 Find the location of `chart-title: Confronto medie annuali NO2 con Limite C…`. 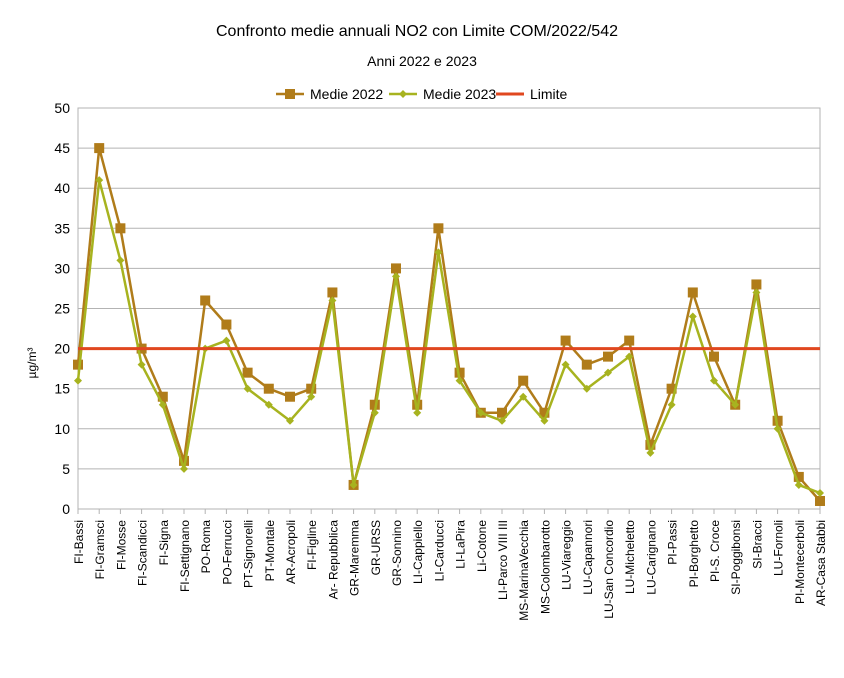

chart-title: Confronto medie annuali NO2 con Limite C… is located at coordinates (417, 31).